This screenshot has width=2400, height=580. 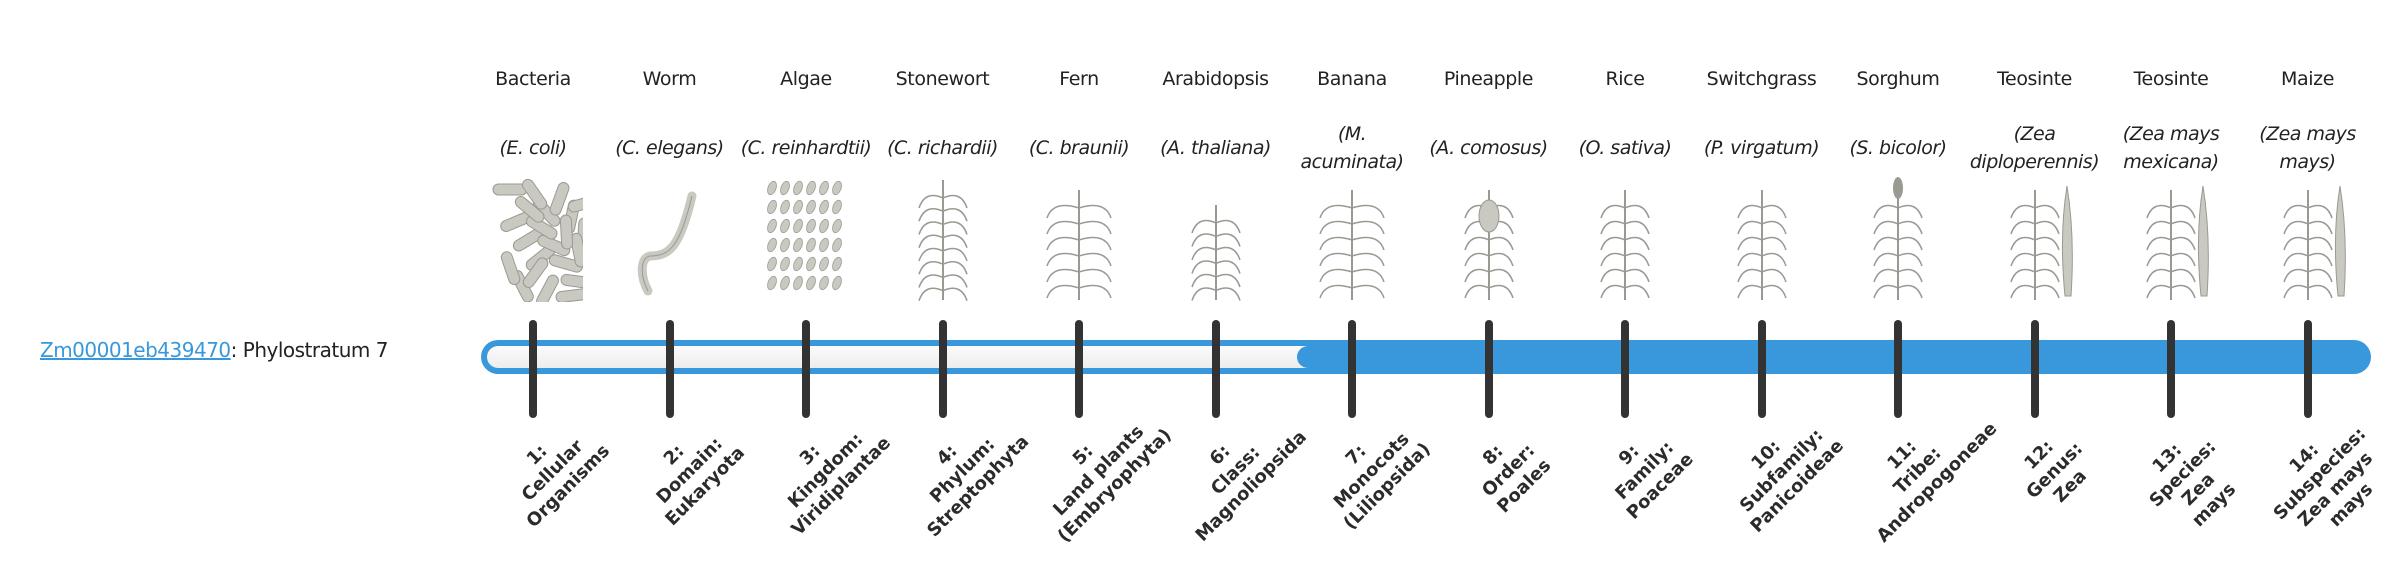 I want to click on organism-scientific-name: (A. comosus), so click(x=1489, y=148).